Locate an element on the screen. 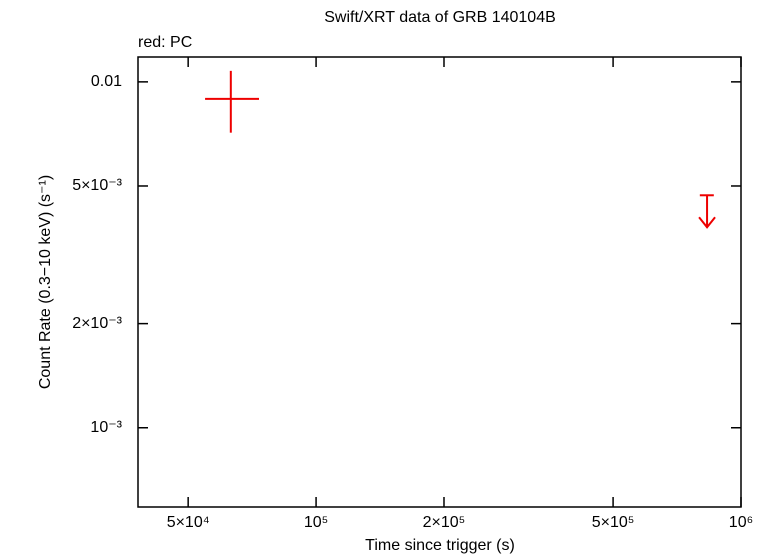 The image size is (773, 558). upper-limit-arrow is located at coordinates (707, 212).